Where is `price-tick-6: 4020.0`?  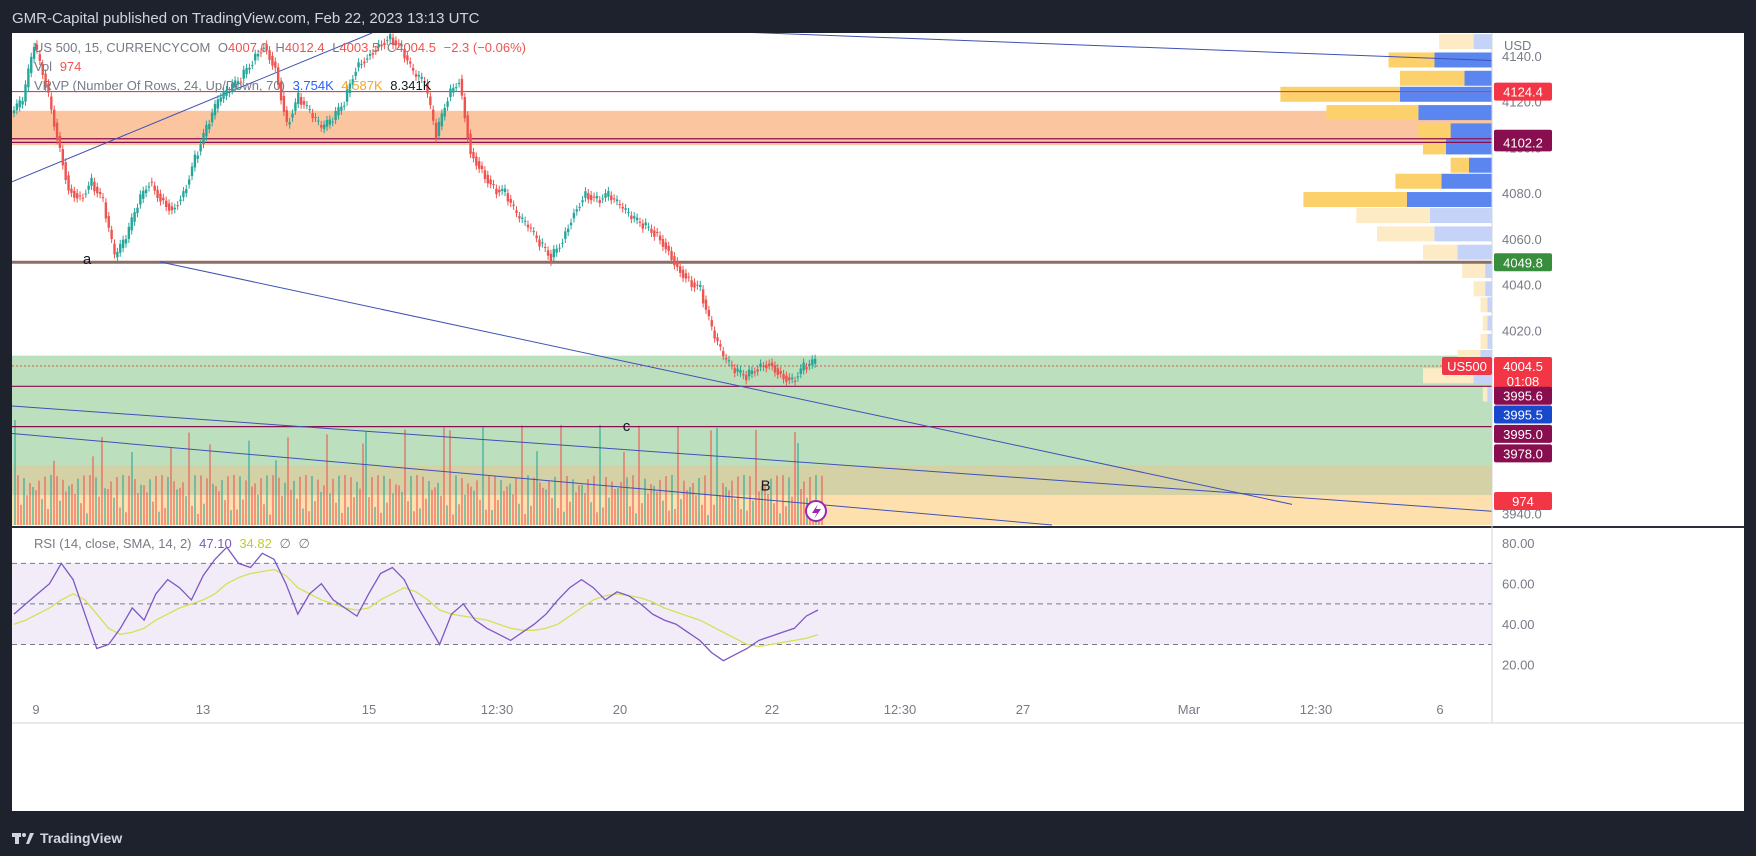 price-tick-6: 4020.0 is located at coordinates (1522, 330).